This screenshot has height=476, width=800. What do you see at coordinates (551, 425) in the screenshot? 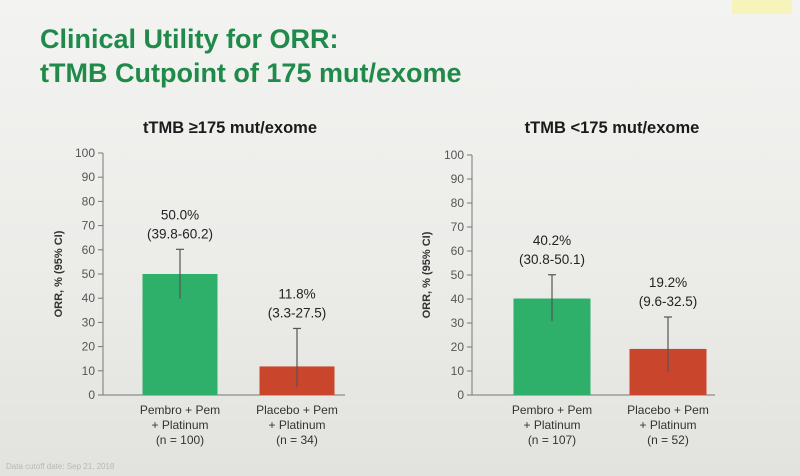
I see `chart-2-category-label-1-line-2: + Platinum` at bounding box center [551, 425].